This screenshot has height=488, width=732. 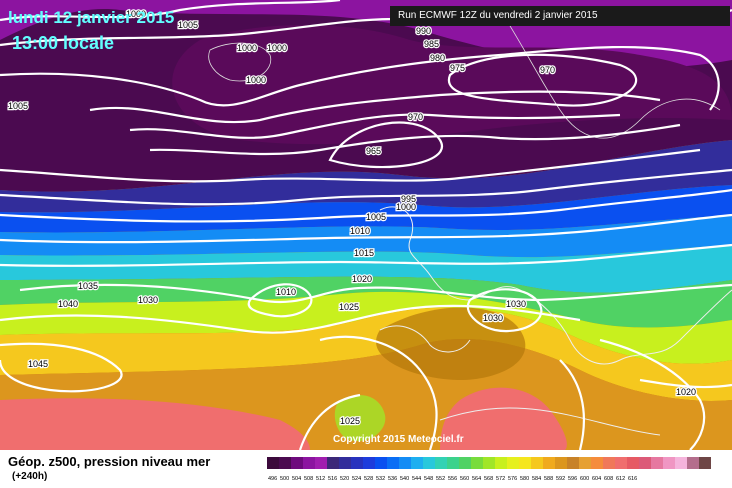 I want to click on lead-time-label: (+240h), so click(x=30, y=476).